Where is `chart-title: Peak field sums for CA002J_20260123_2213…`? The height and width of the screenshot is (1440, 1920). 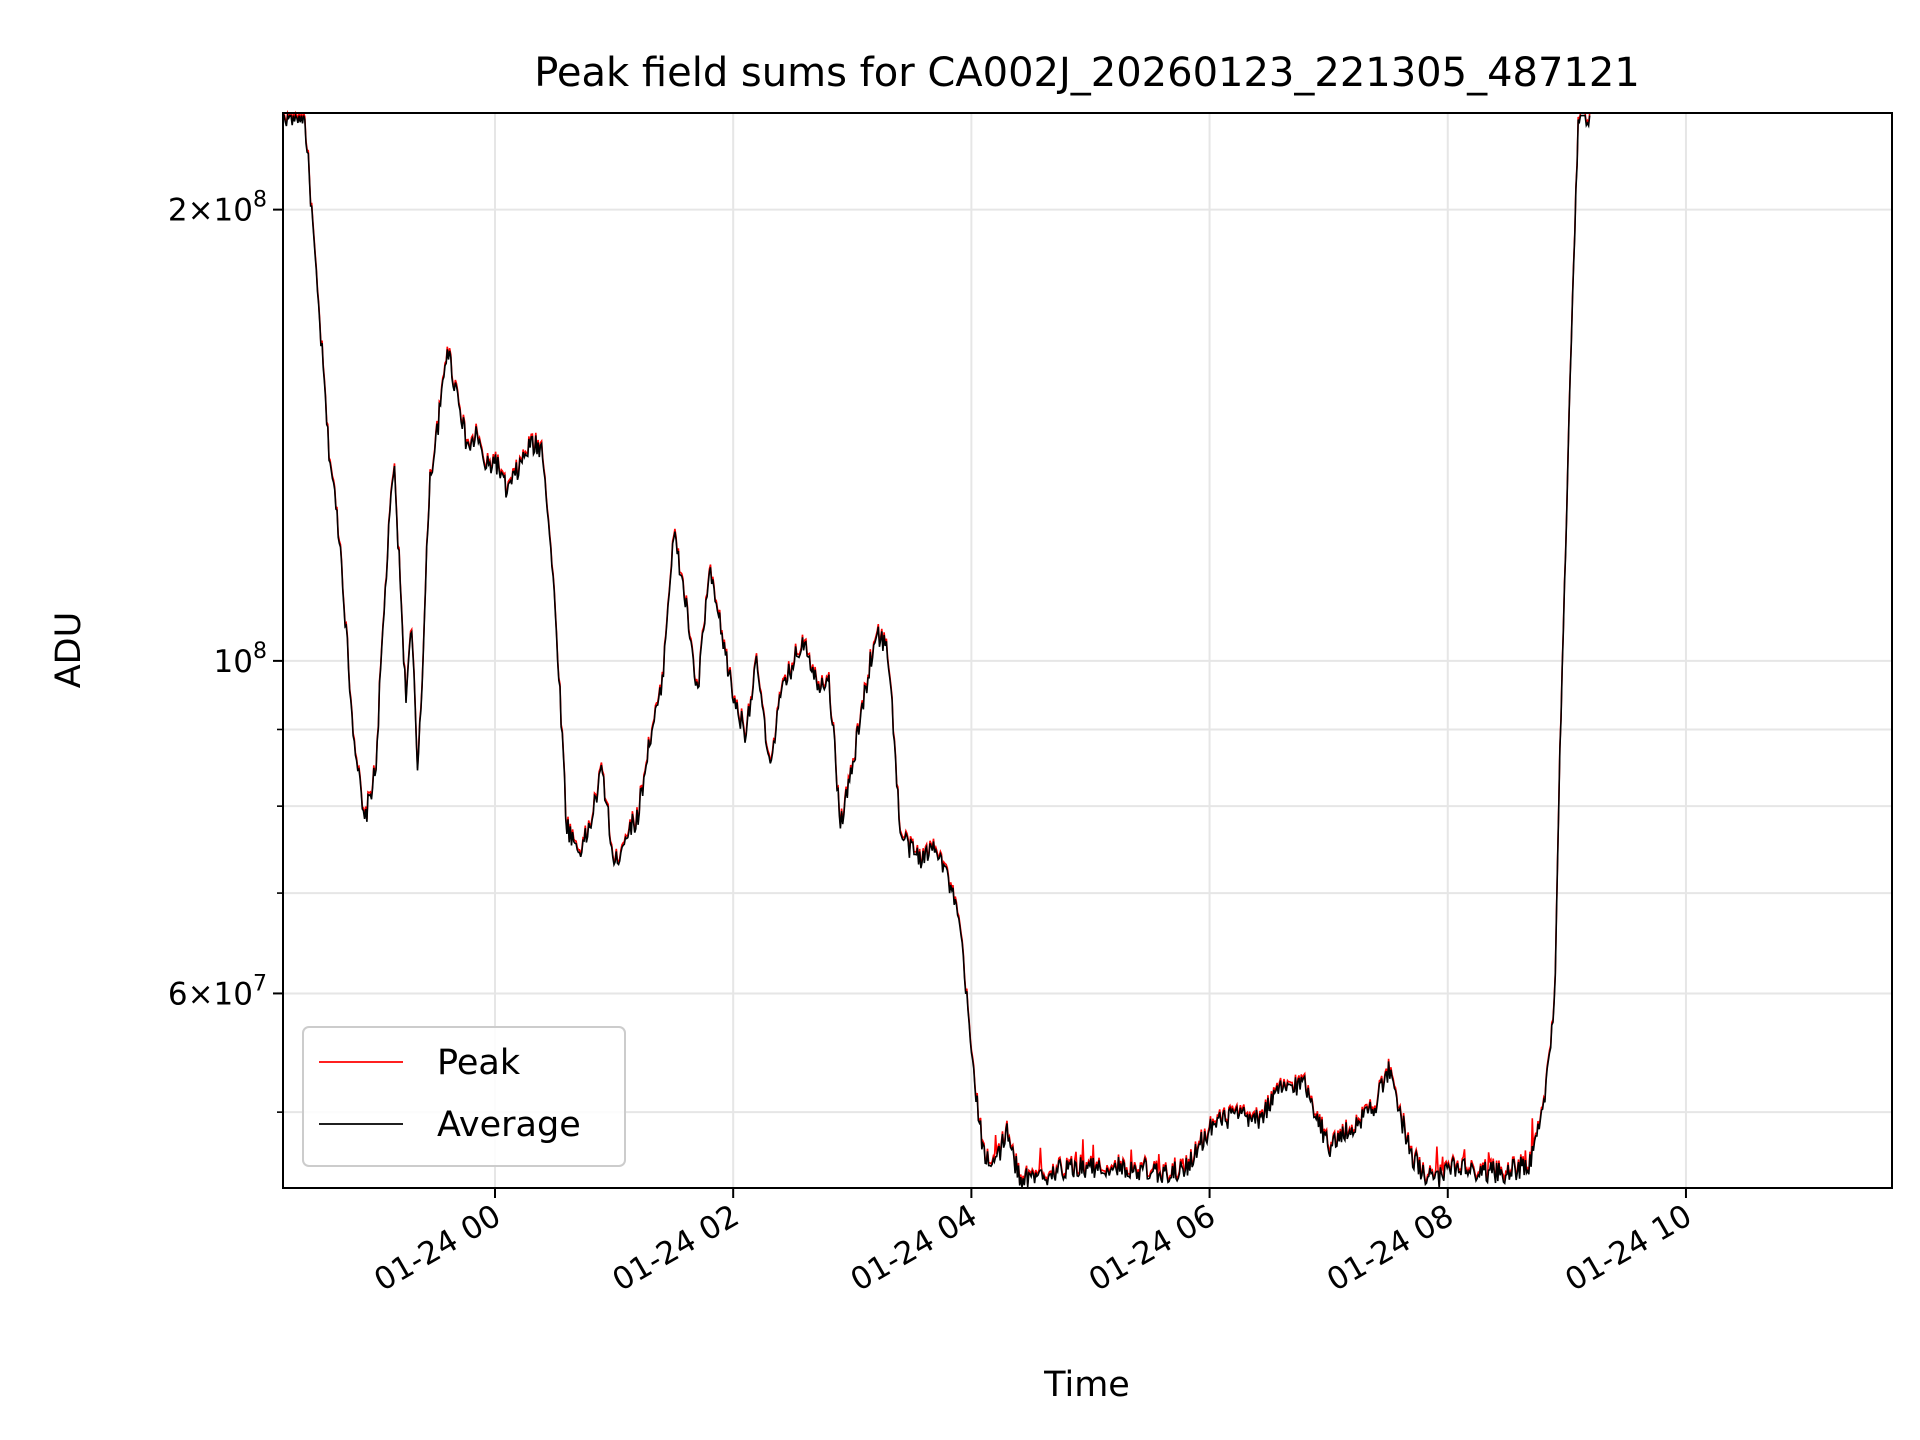 chart-title: Peak field sums for CA002J_20260123_2213… is located at coordinates (1087, 73).